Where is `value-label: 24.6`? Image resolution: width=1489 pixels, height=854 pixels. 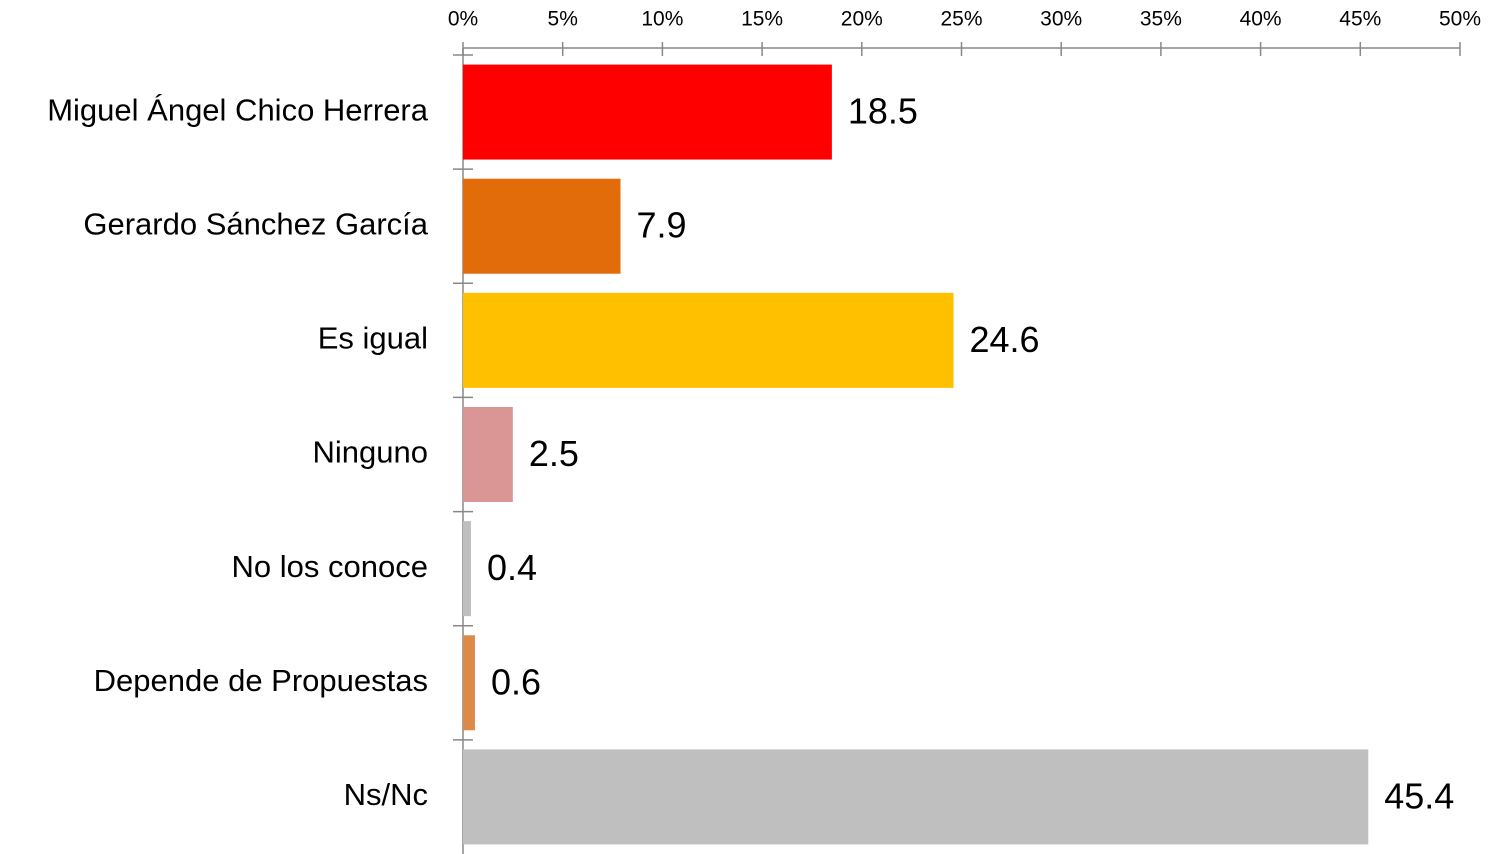
value-label: 24.6 is located at coordinates (1005, 339).